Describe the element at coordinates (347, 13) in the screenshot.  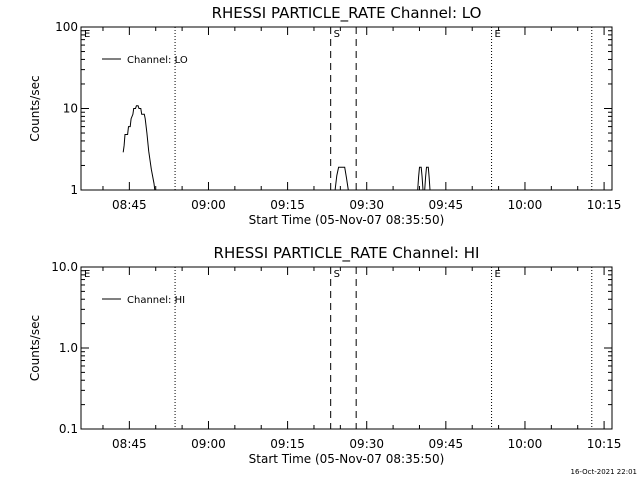
I see `chart-title: RHESSI PARTICLE_RATE Channel: LO` at that location.